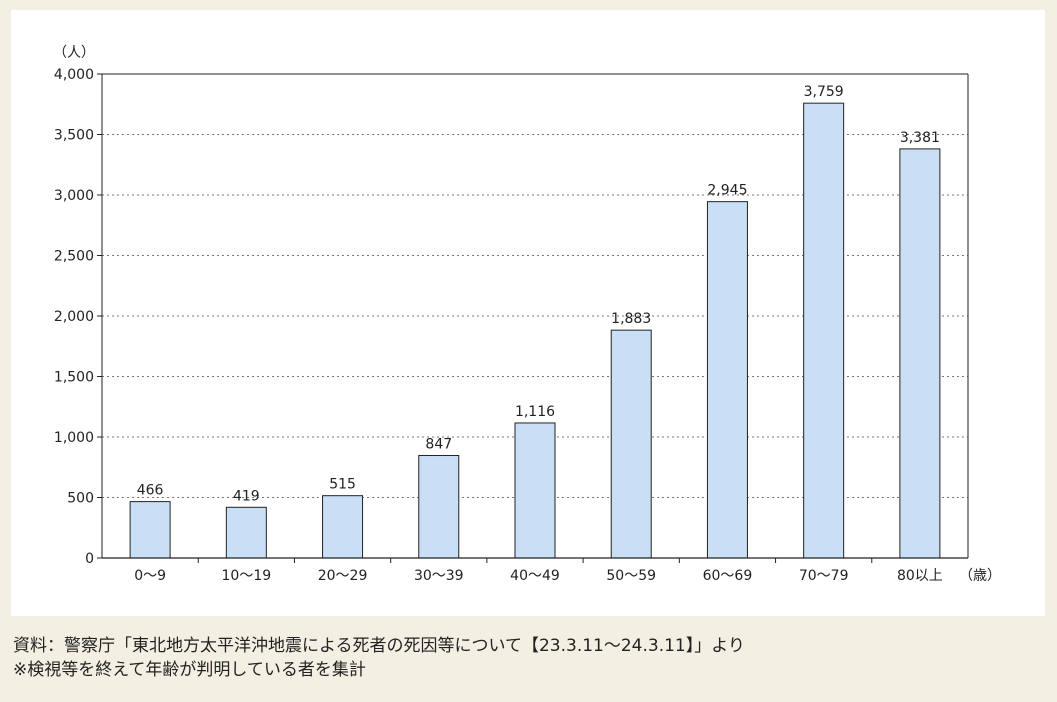 The height and width of the screenshot is (702, 1057). Describe the element at coordinates (150, 491) in the screenshot. I see `bar-value-label: 466` at that location.